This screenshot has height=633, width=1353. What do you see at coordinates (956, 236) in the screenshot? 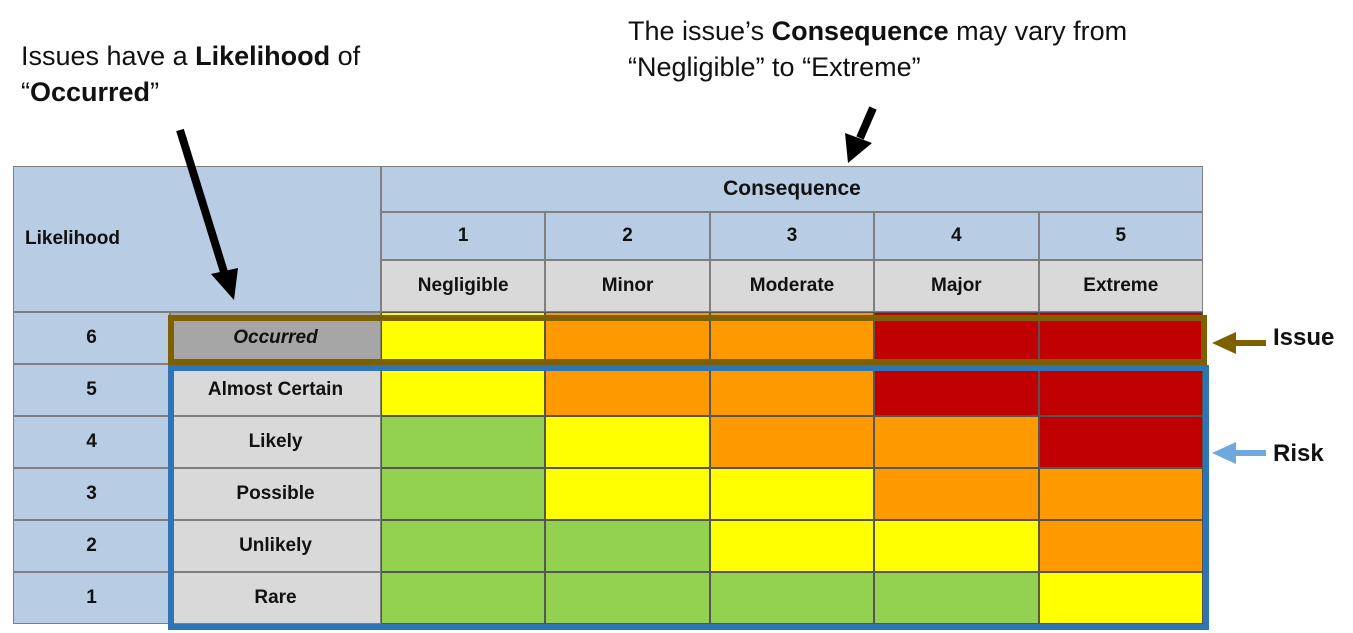
I see `consequence-number: 4` at bounding box center [956, 236].